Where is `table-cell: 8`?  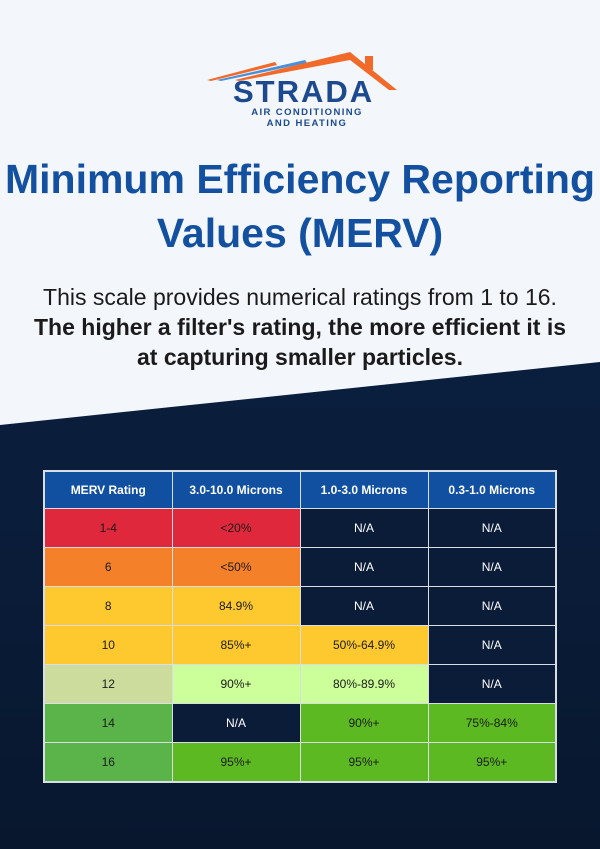
table-cell: 8 is located at coordinates (108, 606).